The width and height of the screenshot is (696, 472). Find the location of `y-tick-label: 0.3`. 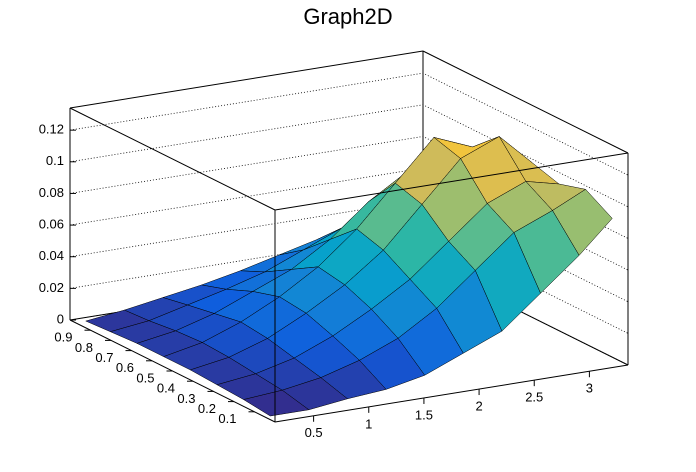

y-tick-label: 0.3 is located at coordinates (186, 398).